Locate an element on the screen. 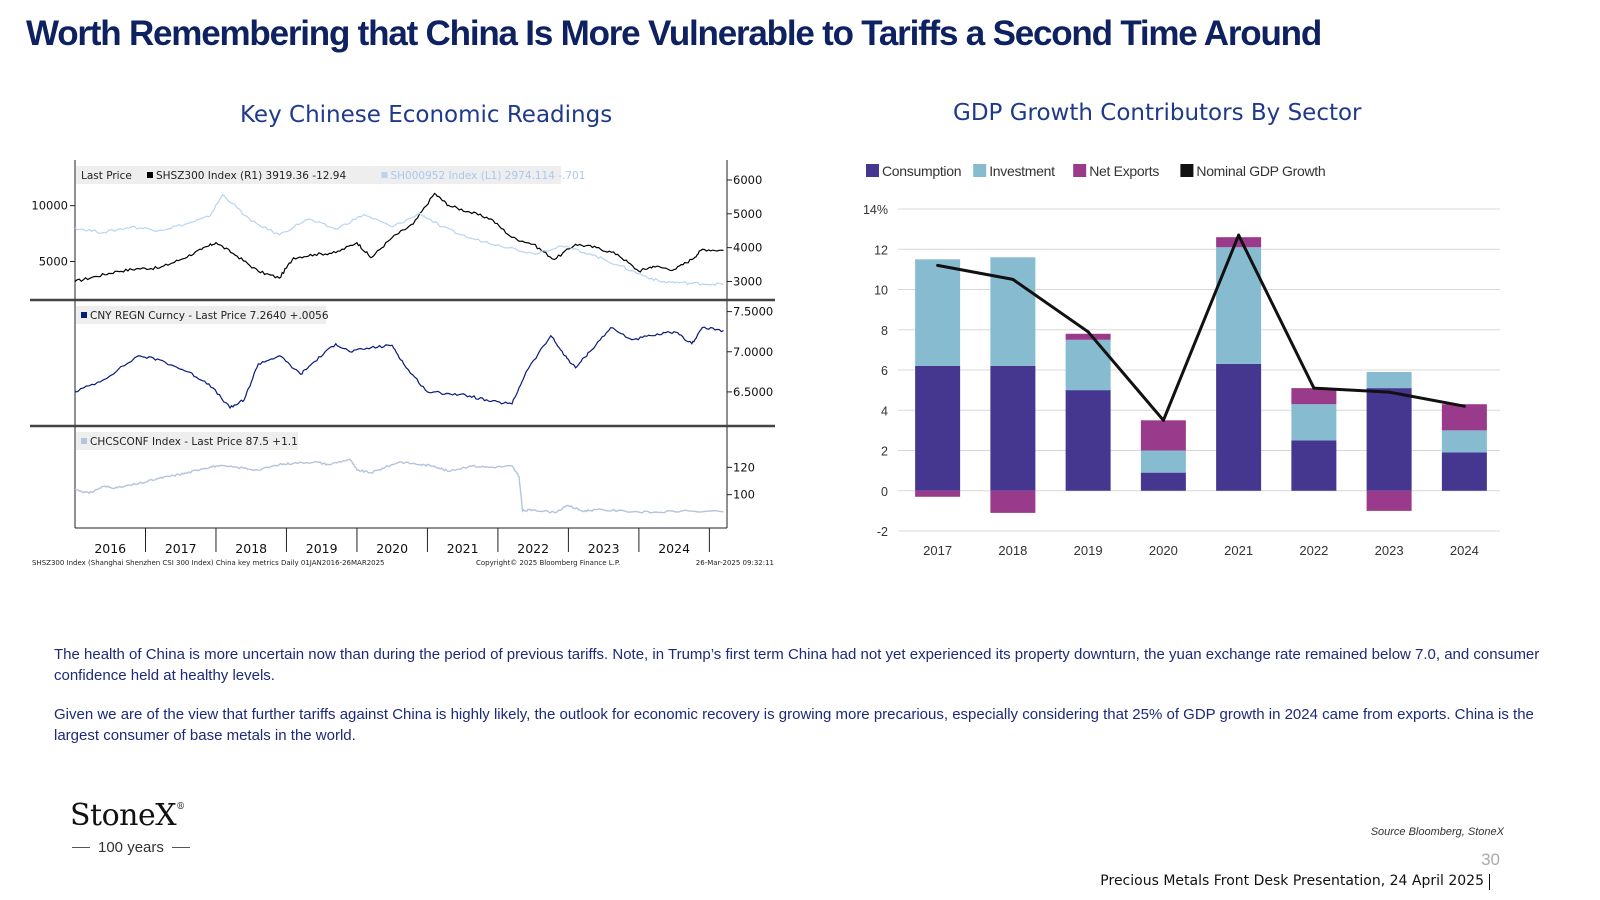 This screenshot has width=1600, height=900. logo-tagline: 100 years is located at coordinates (131, 847).